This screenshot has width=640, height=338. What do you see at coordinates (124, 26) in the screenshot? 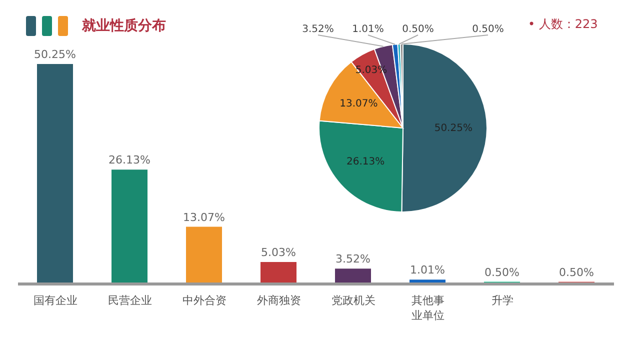
I see `chart-title: 就业性质分布` at bounding box center [124, 26].